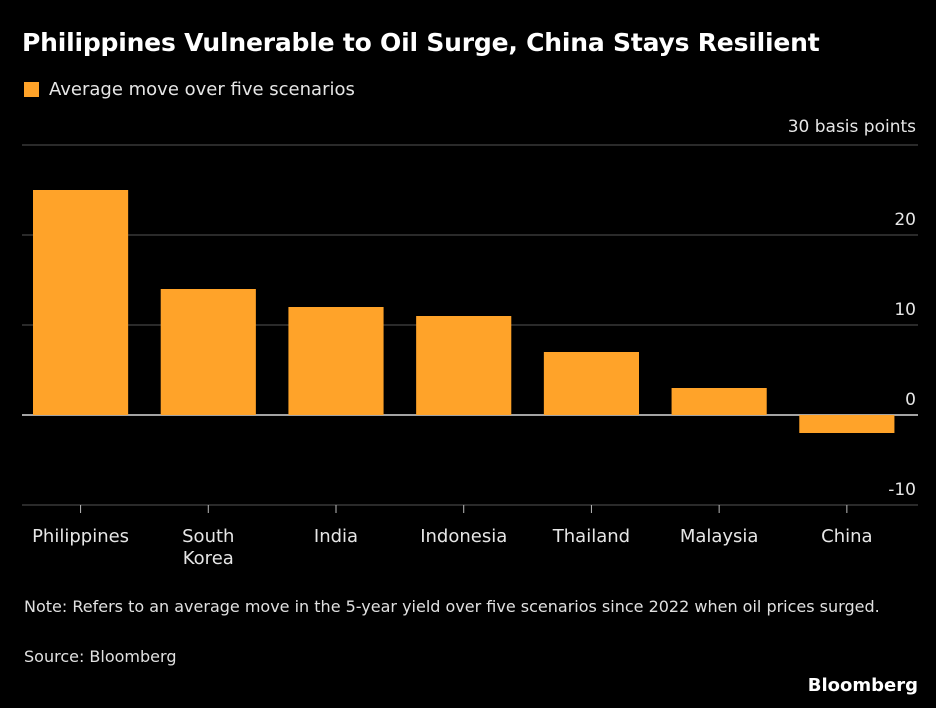  I want to click on x-tick-label: Thailand, so click(591, 536).